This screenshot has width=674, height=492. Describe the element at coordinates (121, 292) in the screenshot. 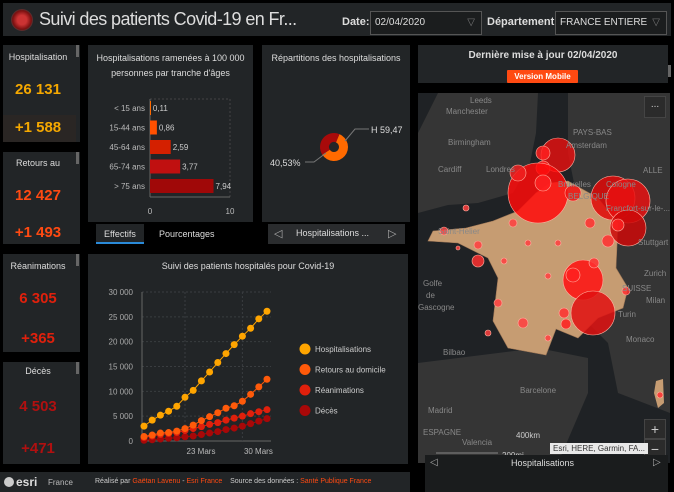

I see `y-tick-label: 30 000` at that location.